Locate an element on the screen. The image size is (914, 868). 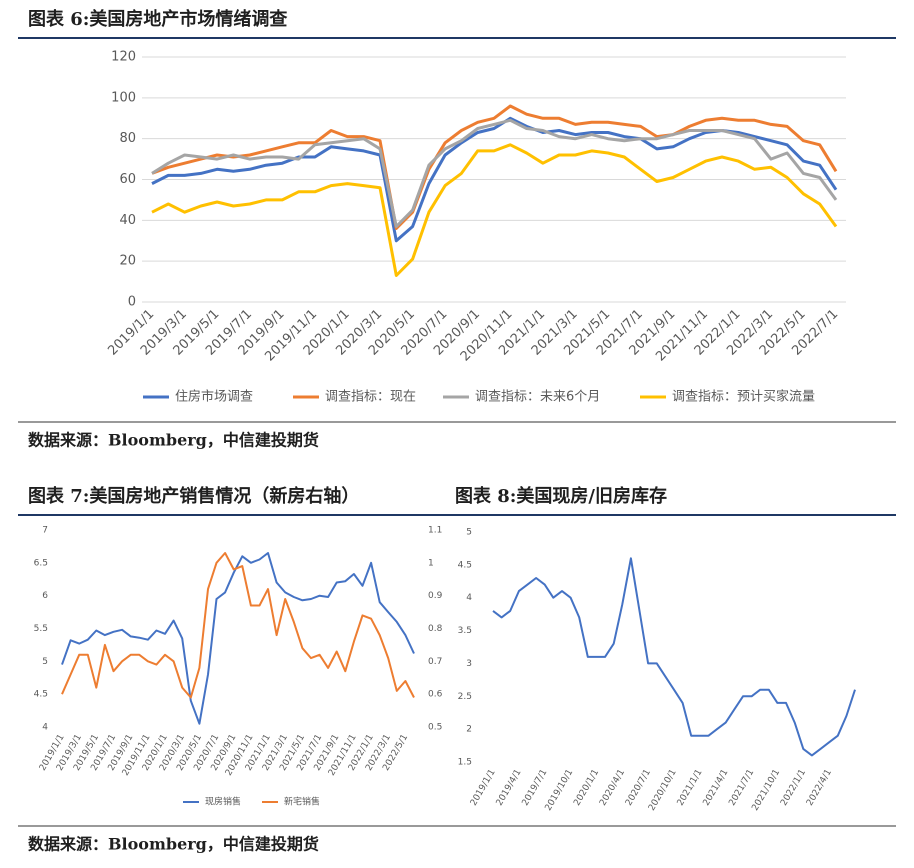
y2-tick-label: 0.7 is located at coordinates (435, 662).